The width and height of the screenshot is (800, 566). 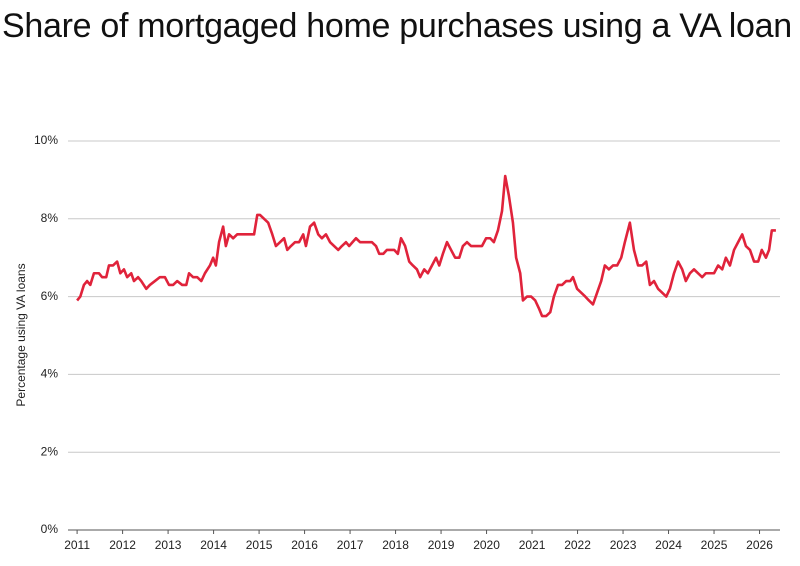 I want to click on y-axis-label: Percentage using VA loans, so click(x=21, y=334).